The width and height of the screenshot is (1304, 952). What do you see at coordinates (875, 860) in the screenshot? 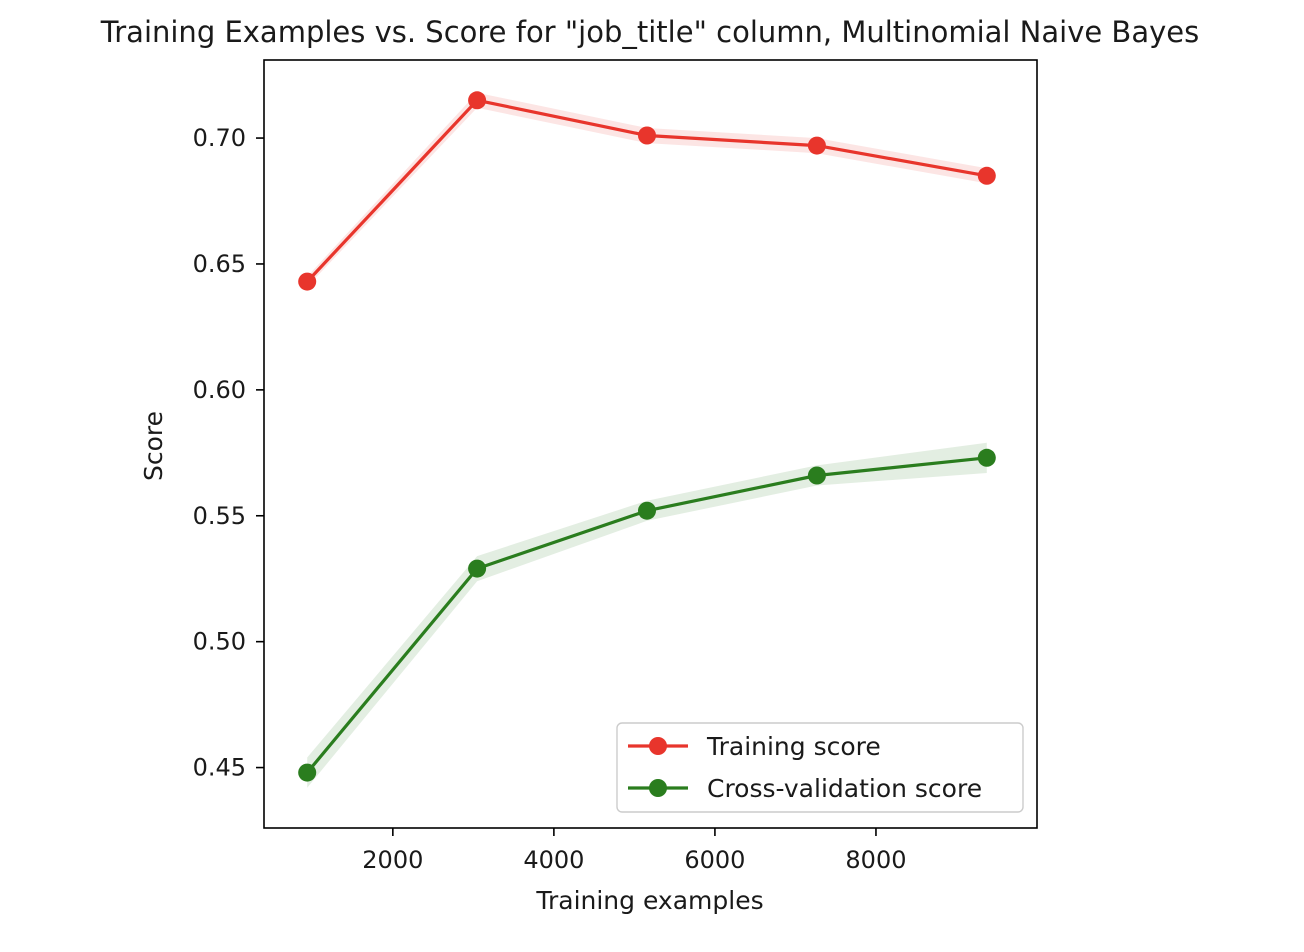
I see `x-tick-label-3: 8000` at bounding box center [875, 860].